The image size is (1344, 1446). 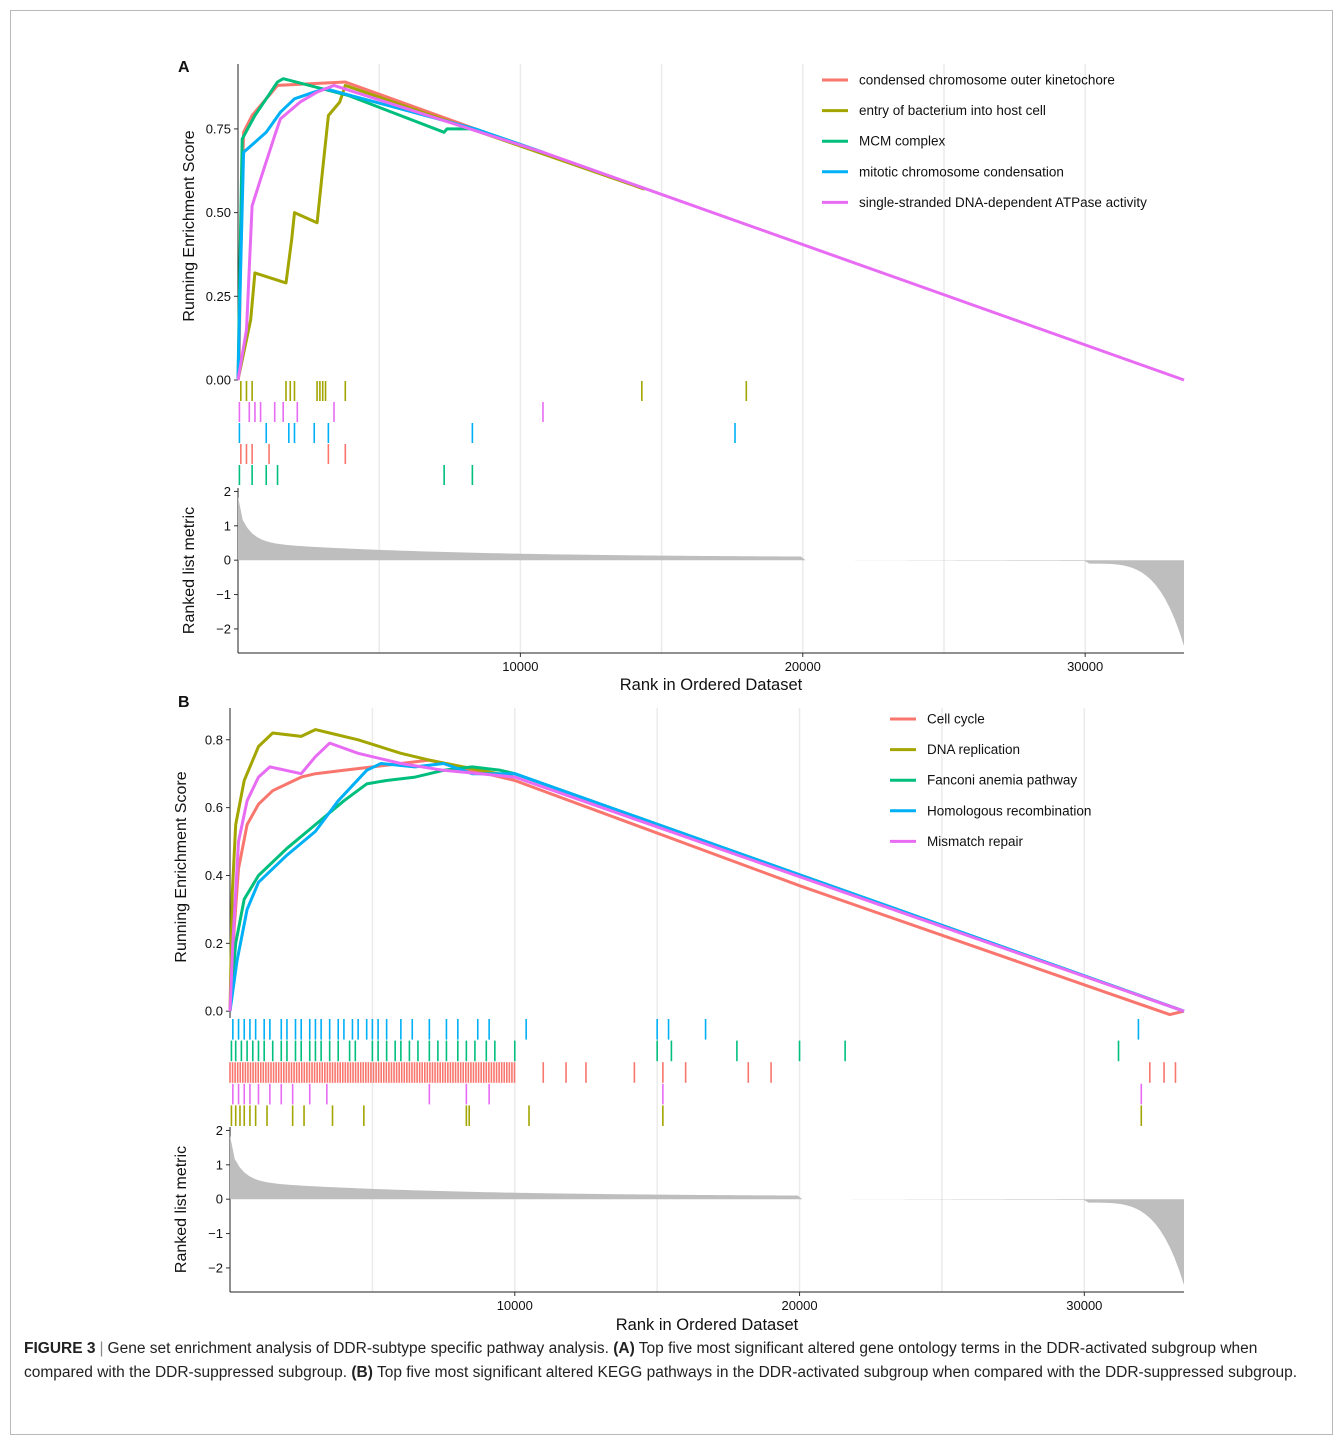 What do you see at coordinates (214, 1011) in the screenshot?
I see `es-y-tick-label: 0.0` at bounding box center [214, 1011].